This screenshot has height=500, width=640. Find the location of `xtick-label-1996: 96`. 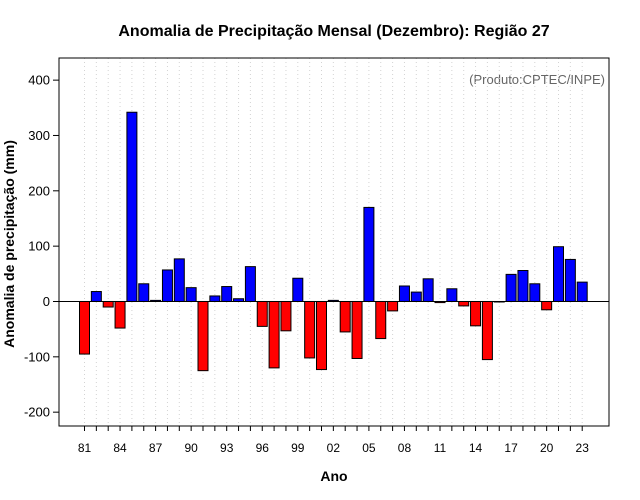

xtick-label-1996: 96 is located at coordinates (263, 448).